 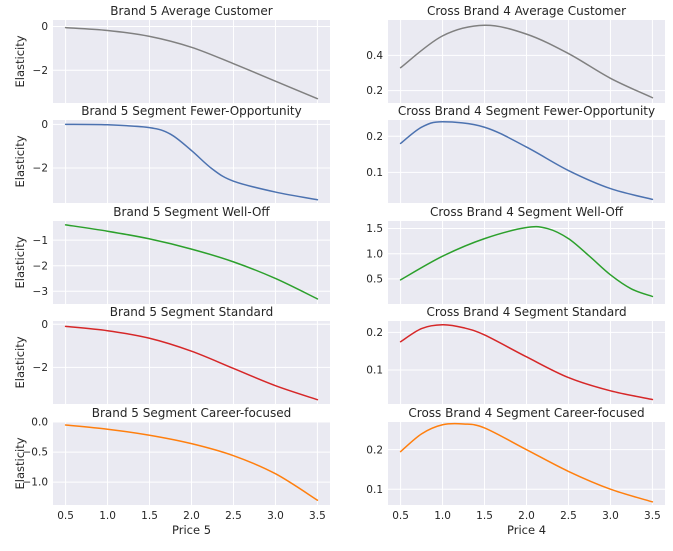 What do you see at coordinates (39, 423) in the screenshot?
I see `y-tick-label: 0.0` at bounding box center [39, 423].